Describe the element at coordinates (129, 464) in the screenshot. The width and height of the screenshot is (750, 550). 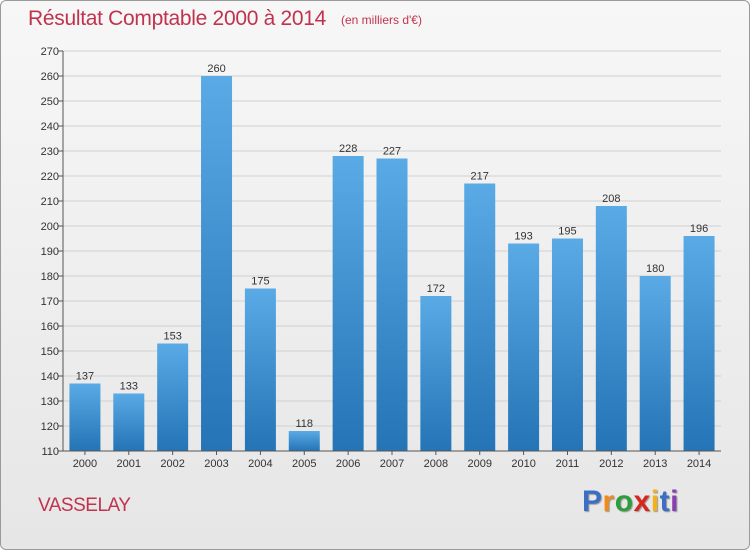
I see `x-tick-label: 2001` at that location.